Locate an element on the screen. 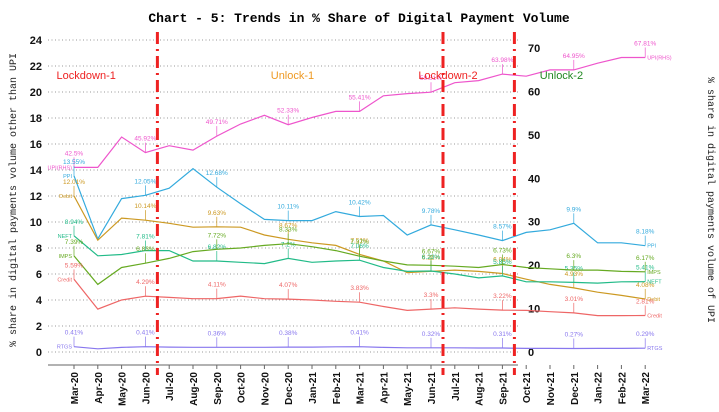 The width and height of the screenshot is (719, 412). data-label: 0.32% is located at coordinates (431, 334).